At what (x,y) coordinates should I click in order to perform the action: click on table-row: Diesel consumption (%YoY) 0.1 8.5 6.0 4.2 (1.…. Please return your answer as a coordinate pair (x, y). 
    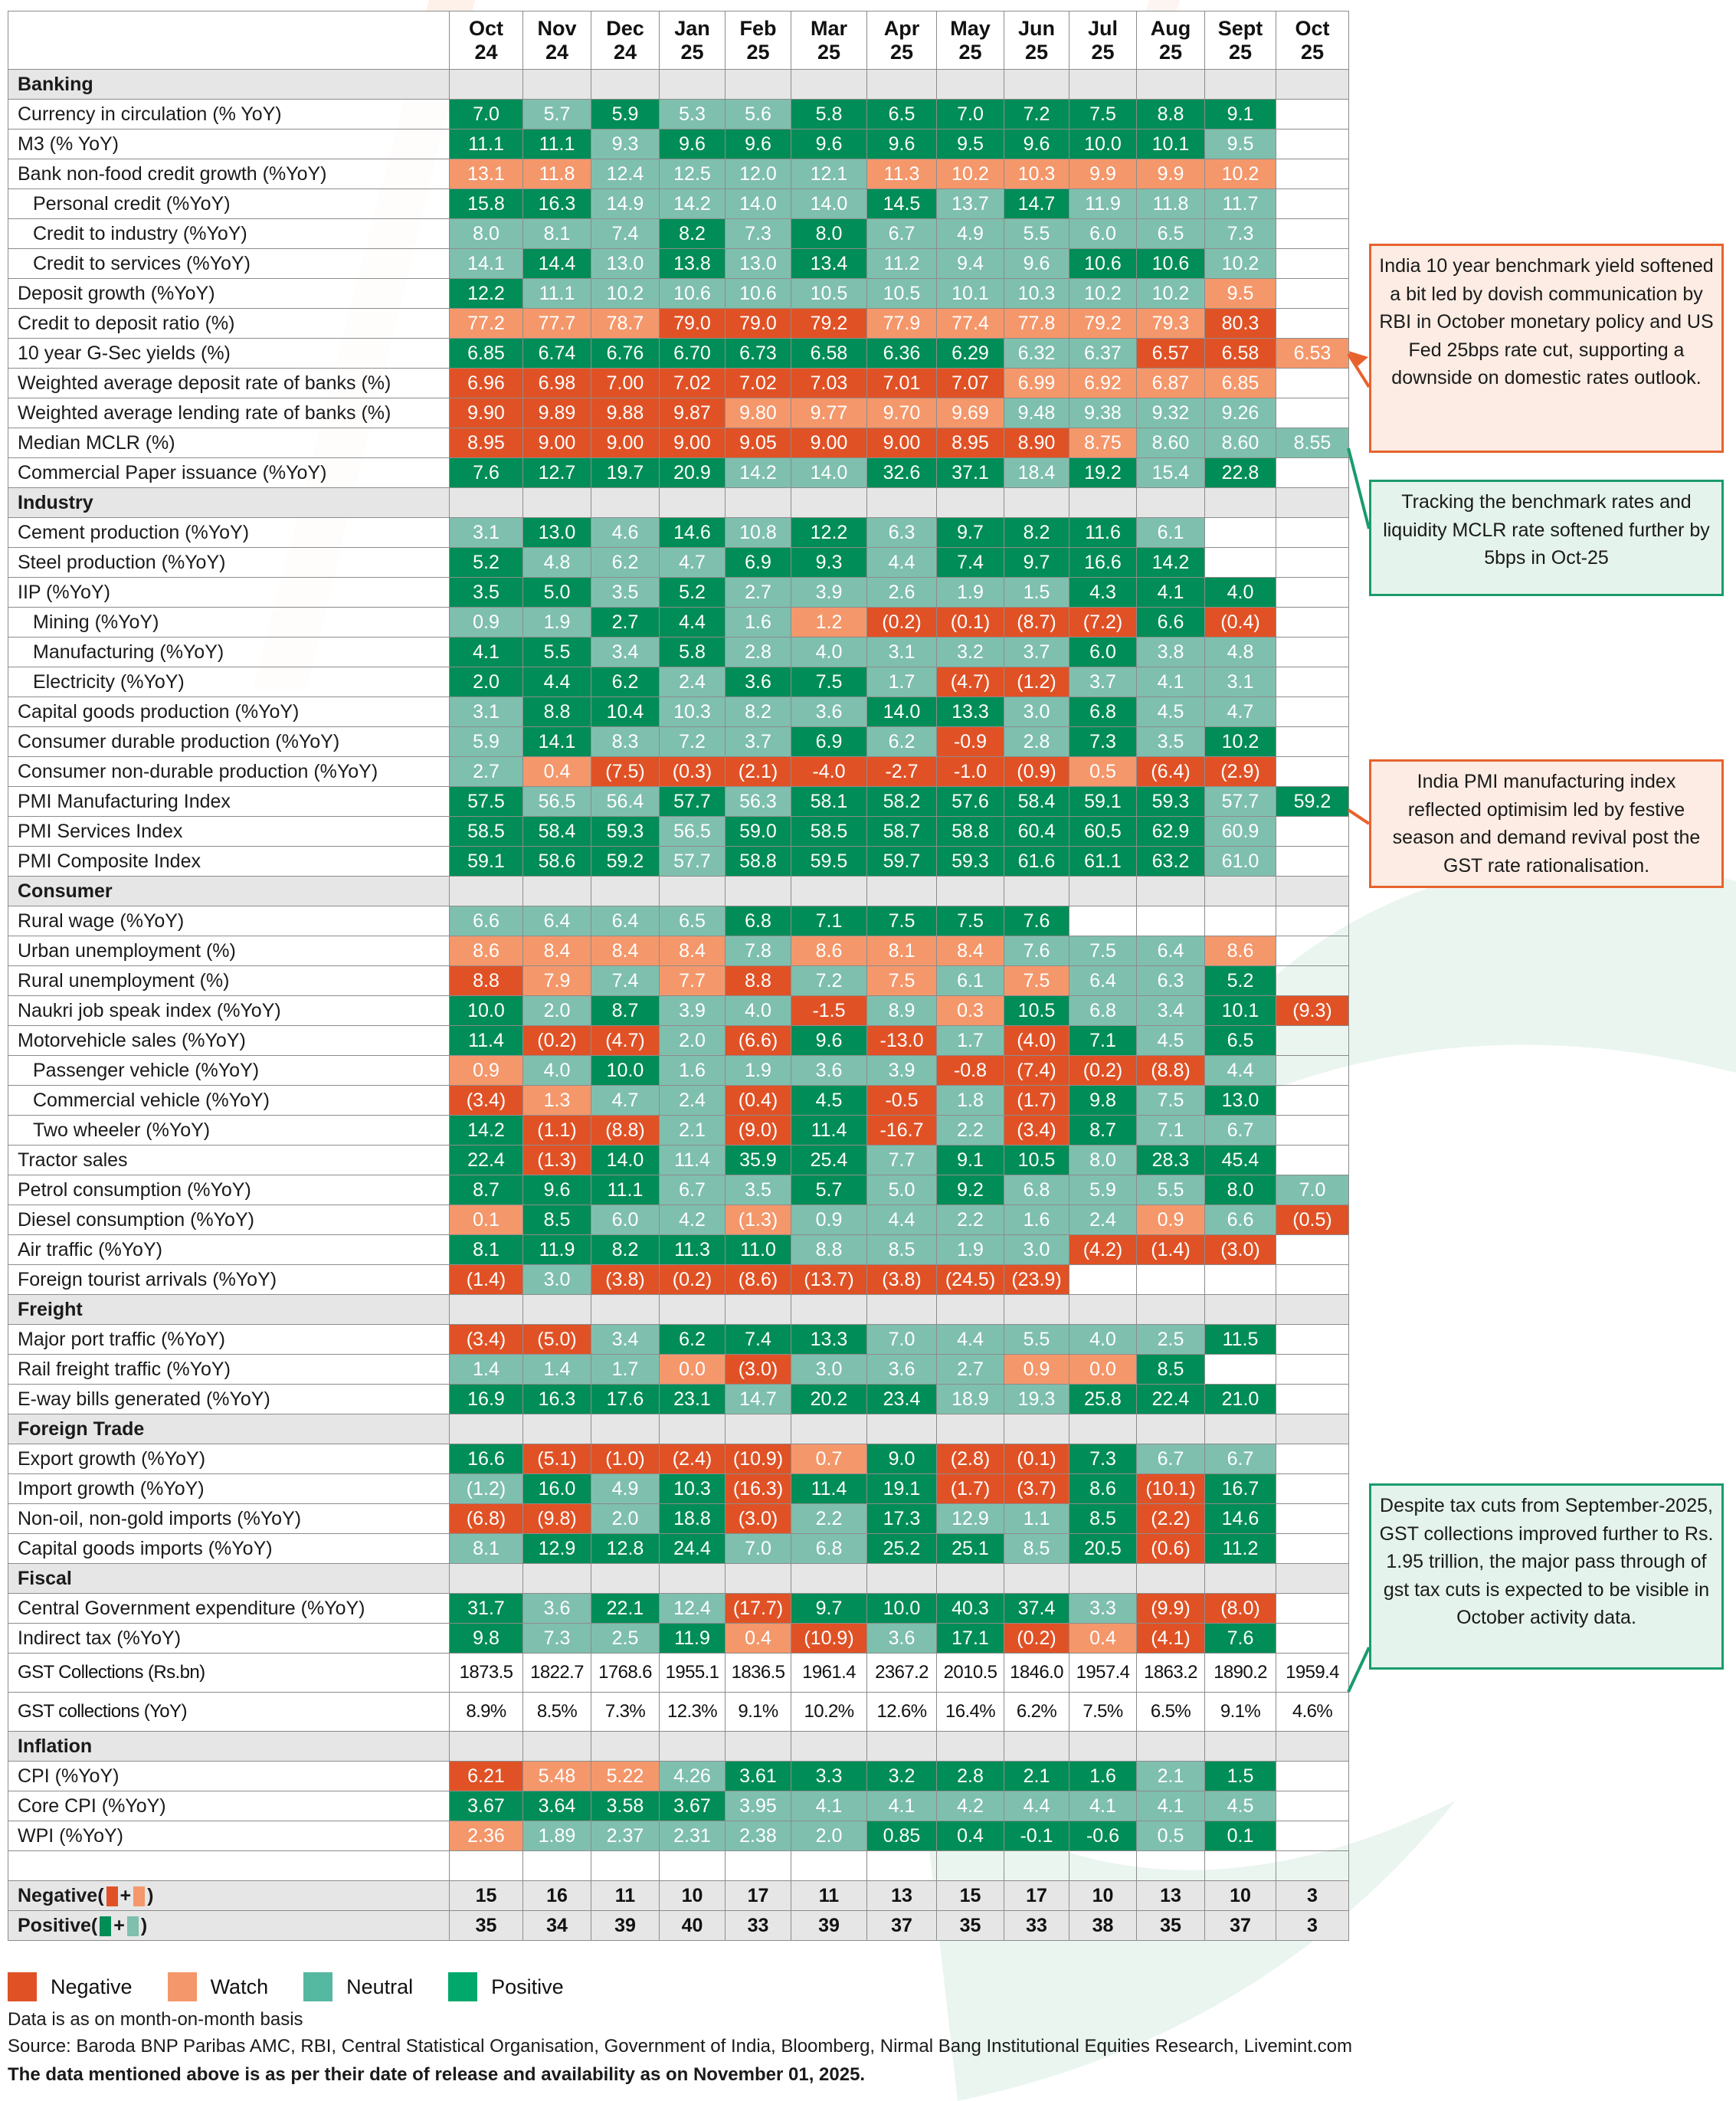
    Looking at the image, I should click on (678, 1220).